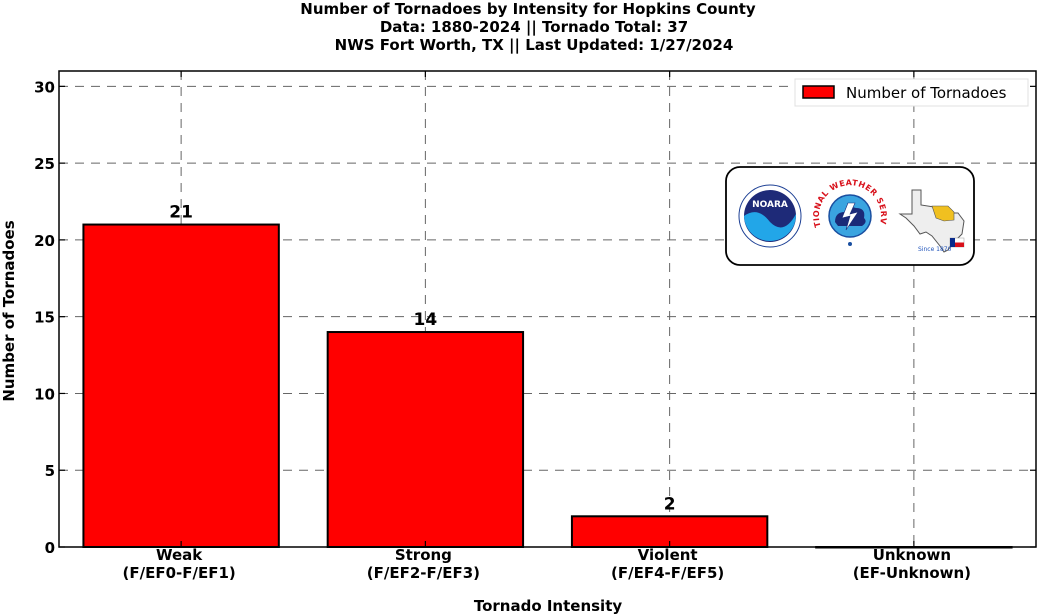 This screenshot has height=616, width=1037. Describe the element at coordinates (912, 555) in the screenshot. I see `x-tick-label-line1: Unknown` at that location.